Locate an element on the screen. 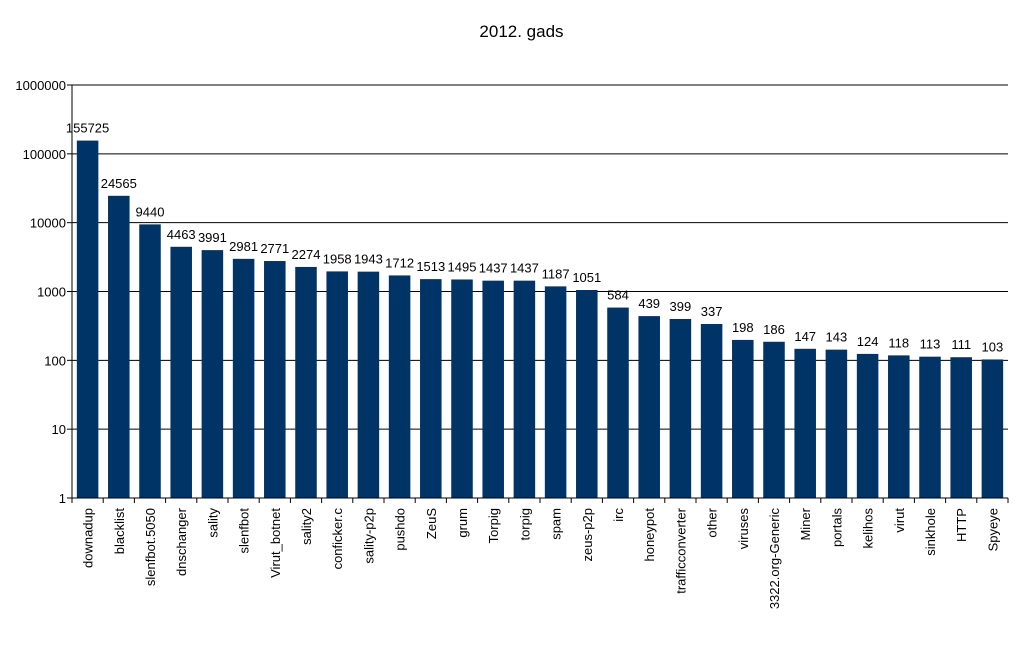 The width and height of the screenshot is (1027, 645). x-tick-label: portals is located at coordinates (836, 528).